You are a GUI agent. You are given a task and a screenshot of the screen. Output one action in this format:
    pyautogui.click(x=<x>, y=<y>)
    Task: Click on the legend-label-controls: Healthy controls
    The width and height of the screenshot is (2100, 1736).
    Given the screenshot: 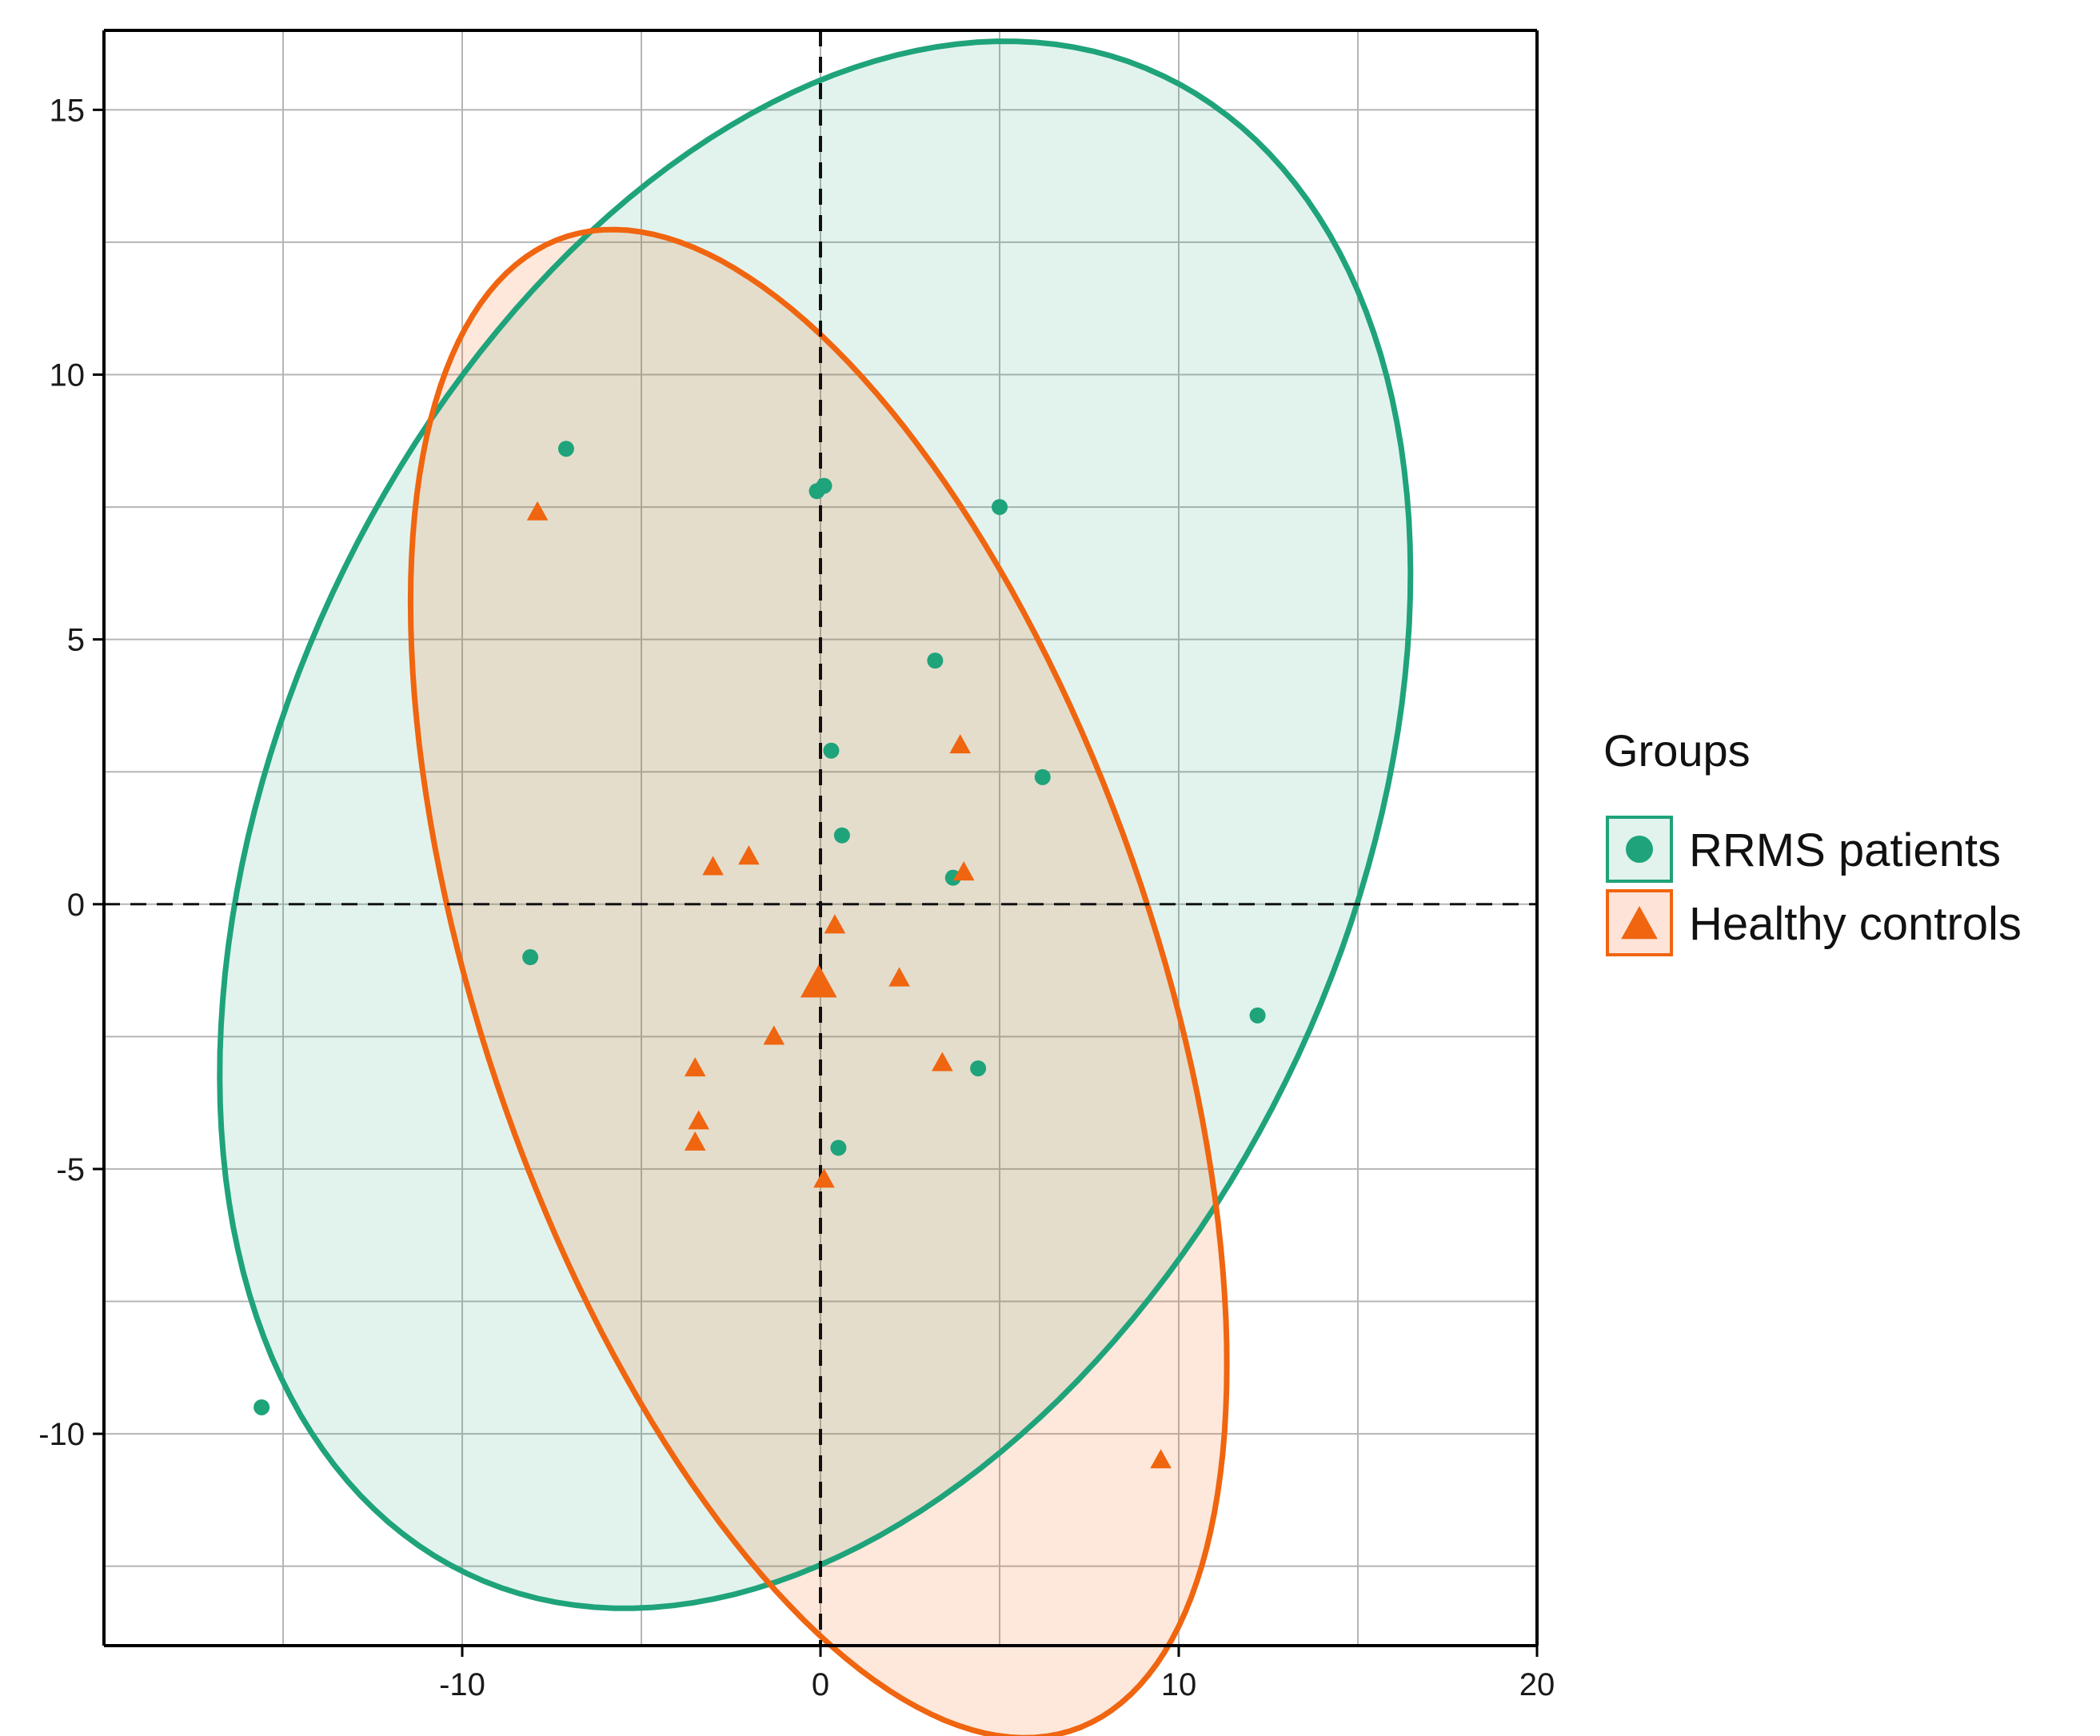 What is the action you would take?
    pyautogui.click(x=1856, y=924)
    